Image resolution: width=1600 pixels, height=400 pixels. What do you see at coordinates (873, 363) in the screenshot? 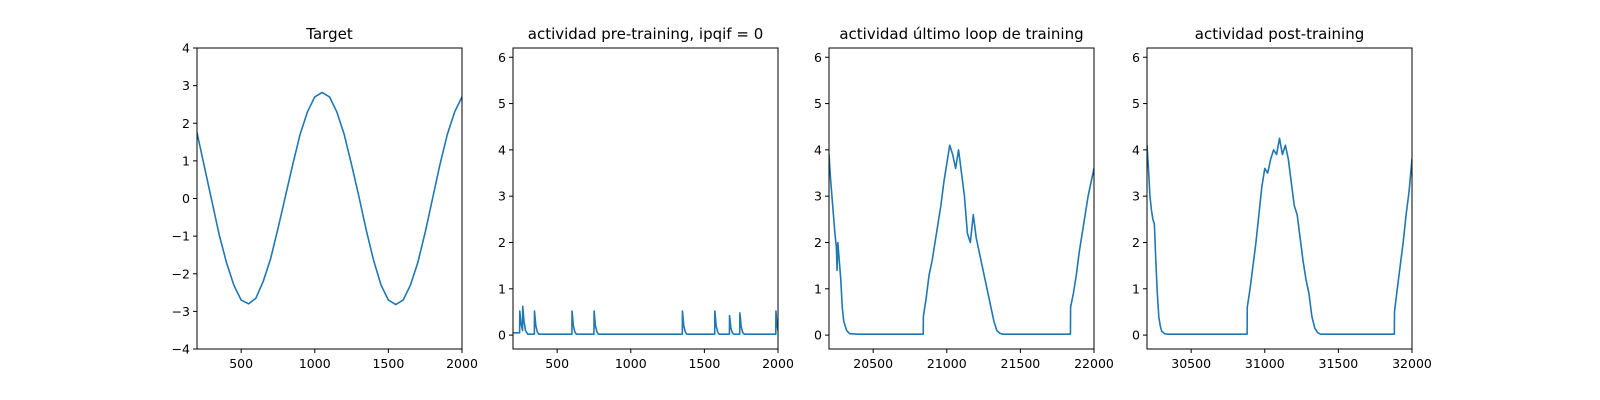
I see `x-tick-label: 20500` at bounding box center [873, 363].